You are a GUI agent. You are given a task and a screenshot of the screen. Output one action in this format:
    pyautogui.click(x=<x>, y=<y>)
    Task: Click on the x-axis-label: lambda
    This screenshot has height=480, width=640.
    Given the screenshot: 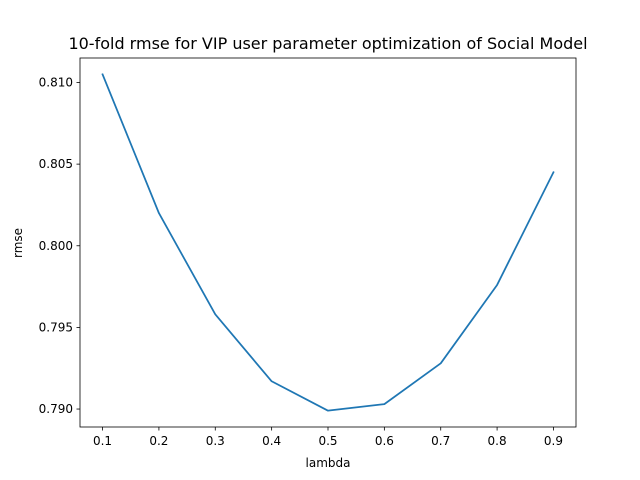 What is the action you would take?
    pyautogui.click(x=328, y=463)
    